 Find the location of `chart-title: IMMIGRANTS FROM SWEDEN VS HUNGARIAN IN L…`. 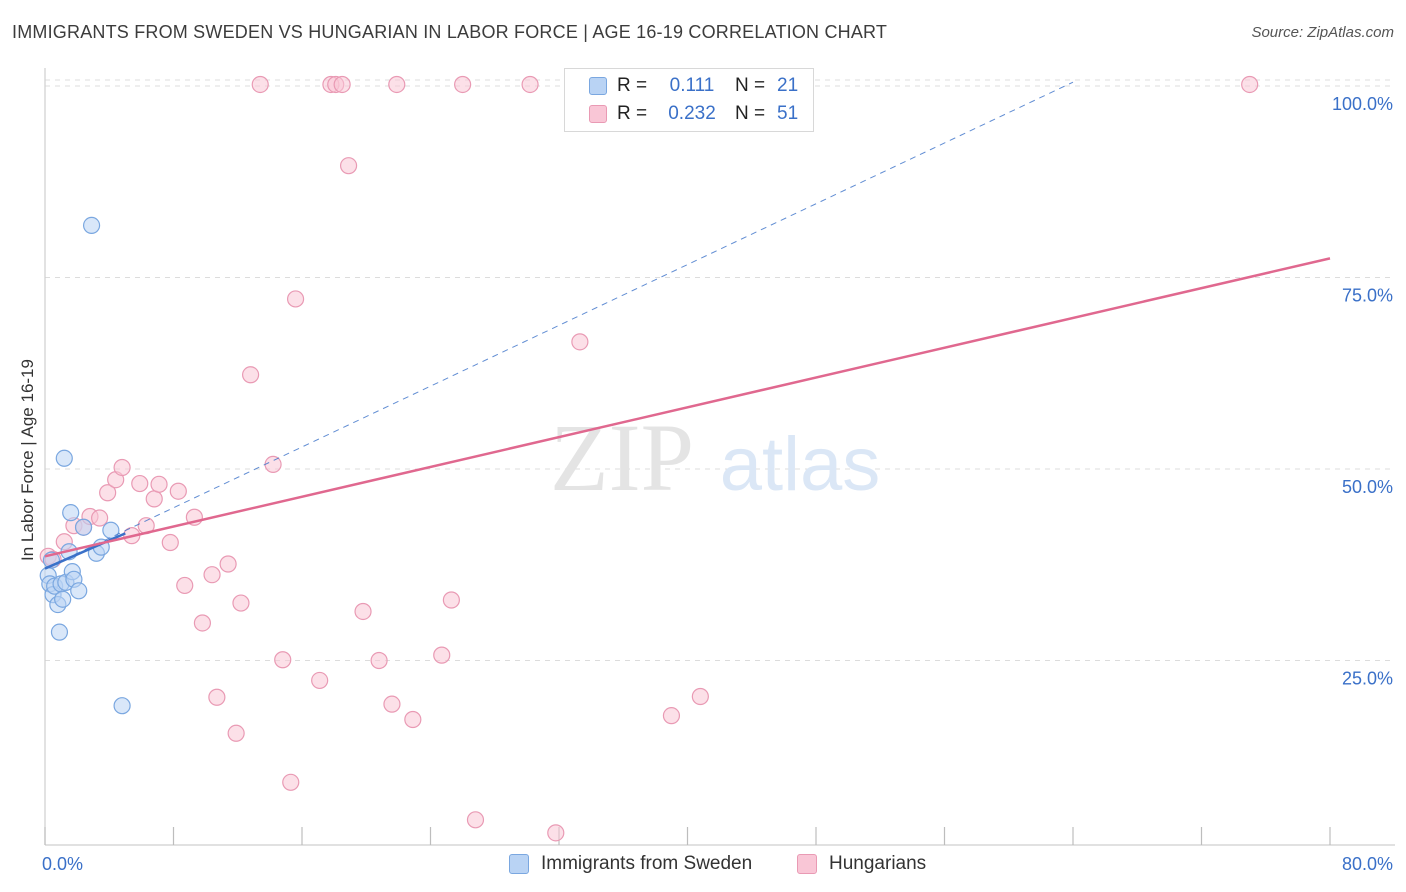

chart-title: IMMIGRANTS FROM SWEDEN VS HUNGARIAN IN L… is located at coordinates (450, 32).